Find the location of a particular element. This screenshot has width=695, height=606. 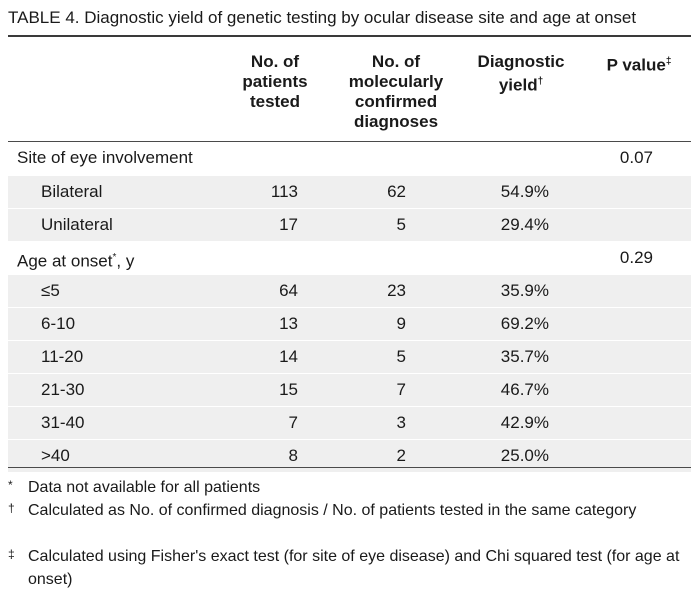

row-label-unit: , y is located at coordinates (125, 261).